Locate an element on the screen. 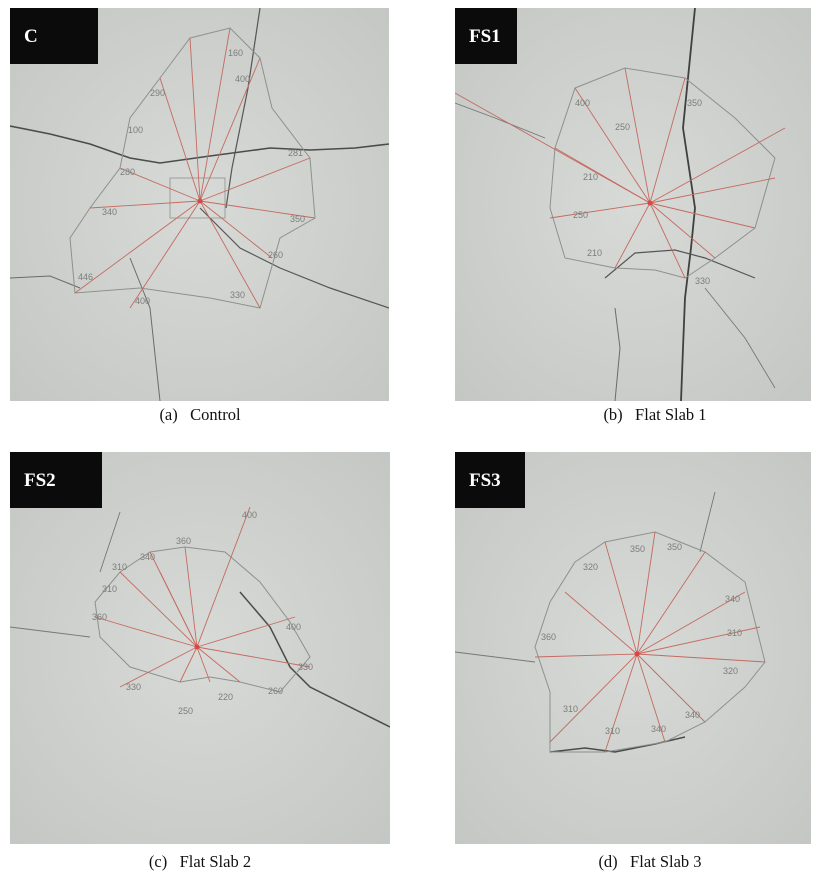  crack-label: 290 is located at coordinates (157, 93).